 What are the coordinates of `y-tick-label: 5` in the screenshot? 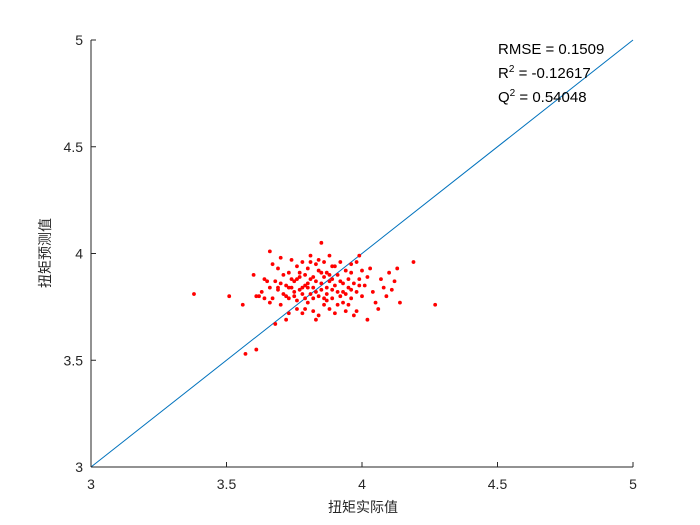 It's located at (79, 40).